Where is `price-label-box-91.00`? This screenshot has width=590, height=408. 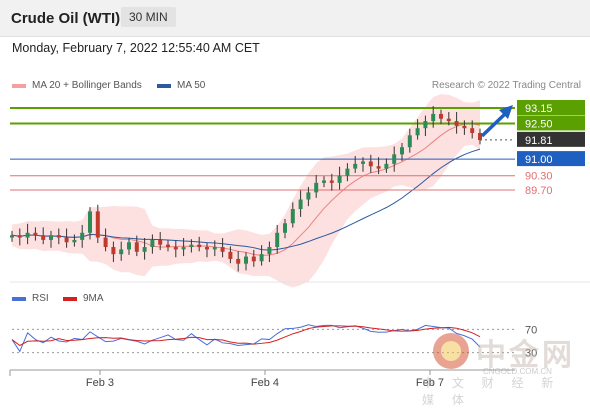
price-label-box-91.00 is located at coordinates (551, 159).